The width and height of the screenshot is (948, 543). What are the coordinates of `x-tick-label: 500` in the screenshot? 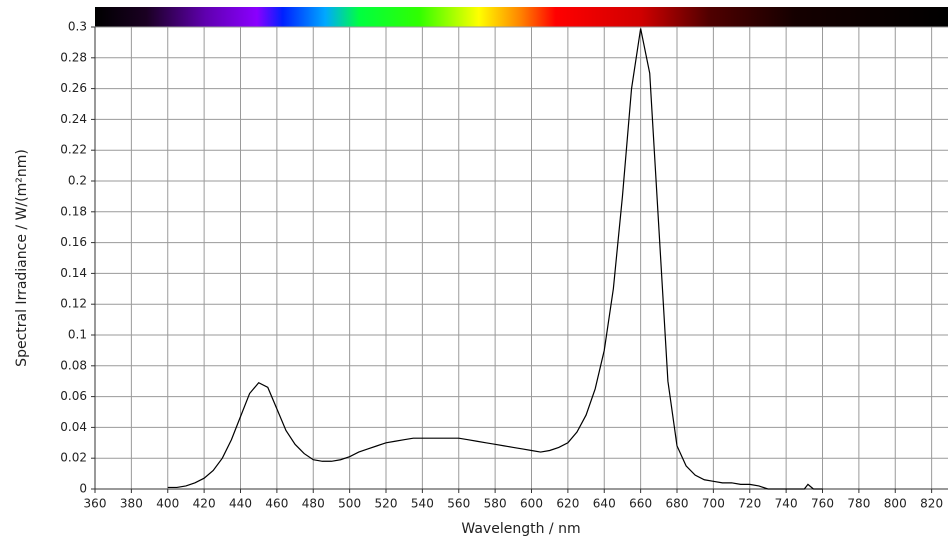 It's located at (349, 504).